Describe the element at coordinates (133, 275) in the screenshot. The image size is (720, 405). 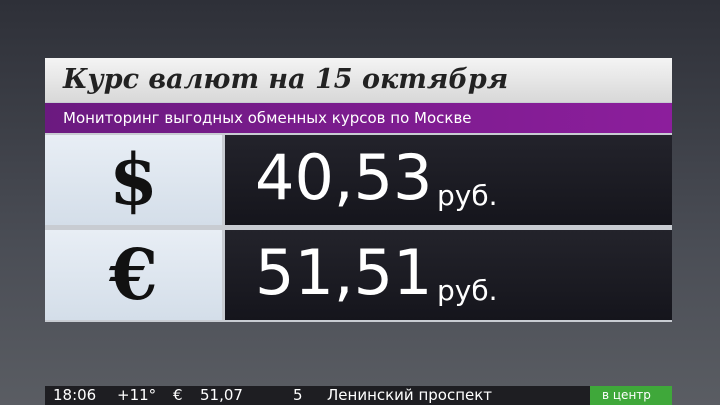
I see `currency-symbol: €` at that location.